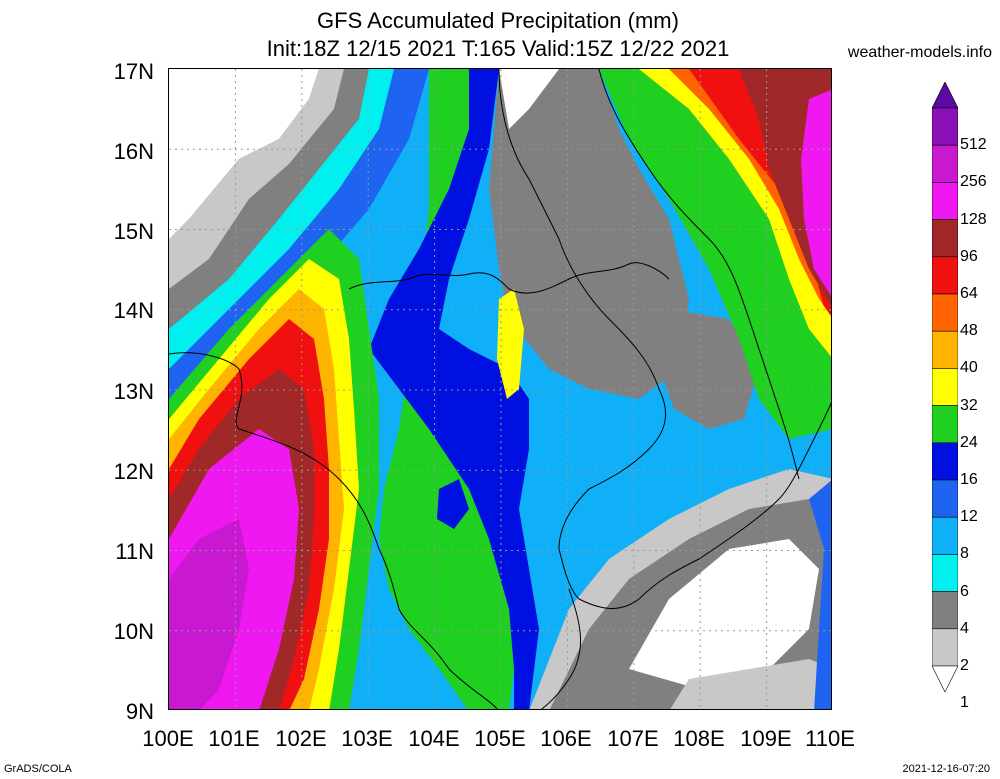 The width and height of the screenshot is (1000, 779). Describe the element at coordinates (38, 769) in the screenshot. I see `footer-software-label: GrADS/COLA` at that location.